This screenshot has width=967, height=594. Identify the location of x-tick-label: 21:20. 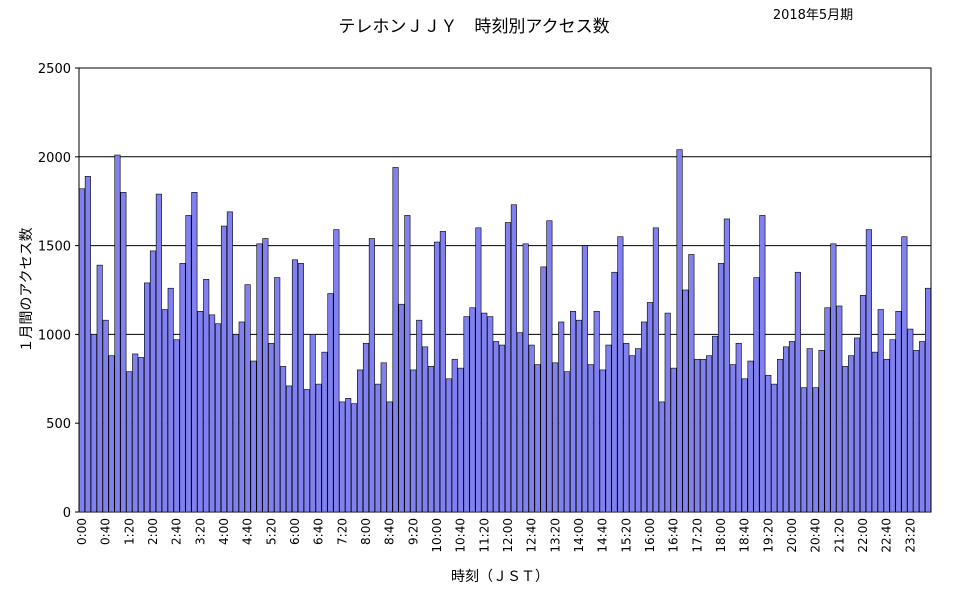
(839, 535).